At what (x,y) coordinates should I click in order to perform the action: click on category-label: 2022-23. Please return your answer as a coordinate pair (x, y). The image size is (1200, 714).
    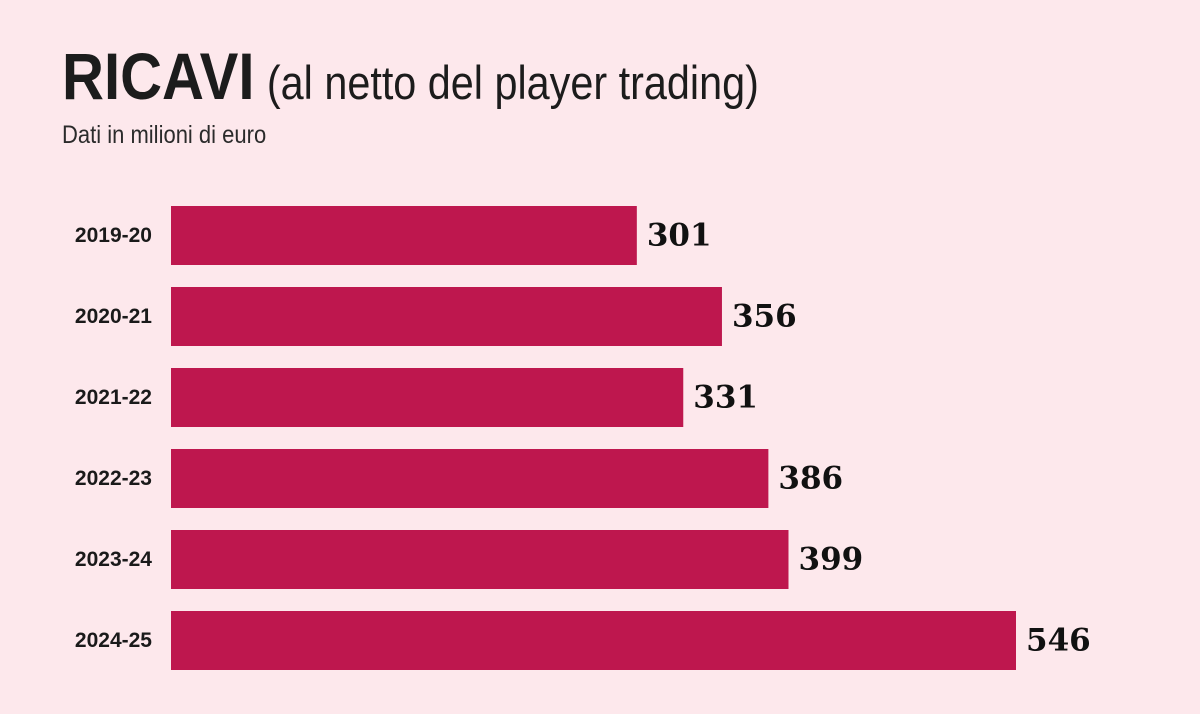
    Looking at the image, I should click on (113, 478).